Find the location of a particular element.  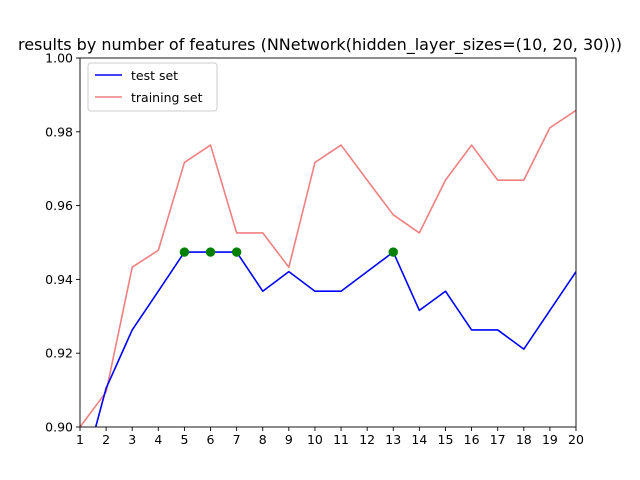

x-tick-label: 8 is located at coordinates (263, 439).